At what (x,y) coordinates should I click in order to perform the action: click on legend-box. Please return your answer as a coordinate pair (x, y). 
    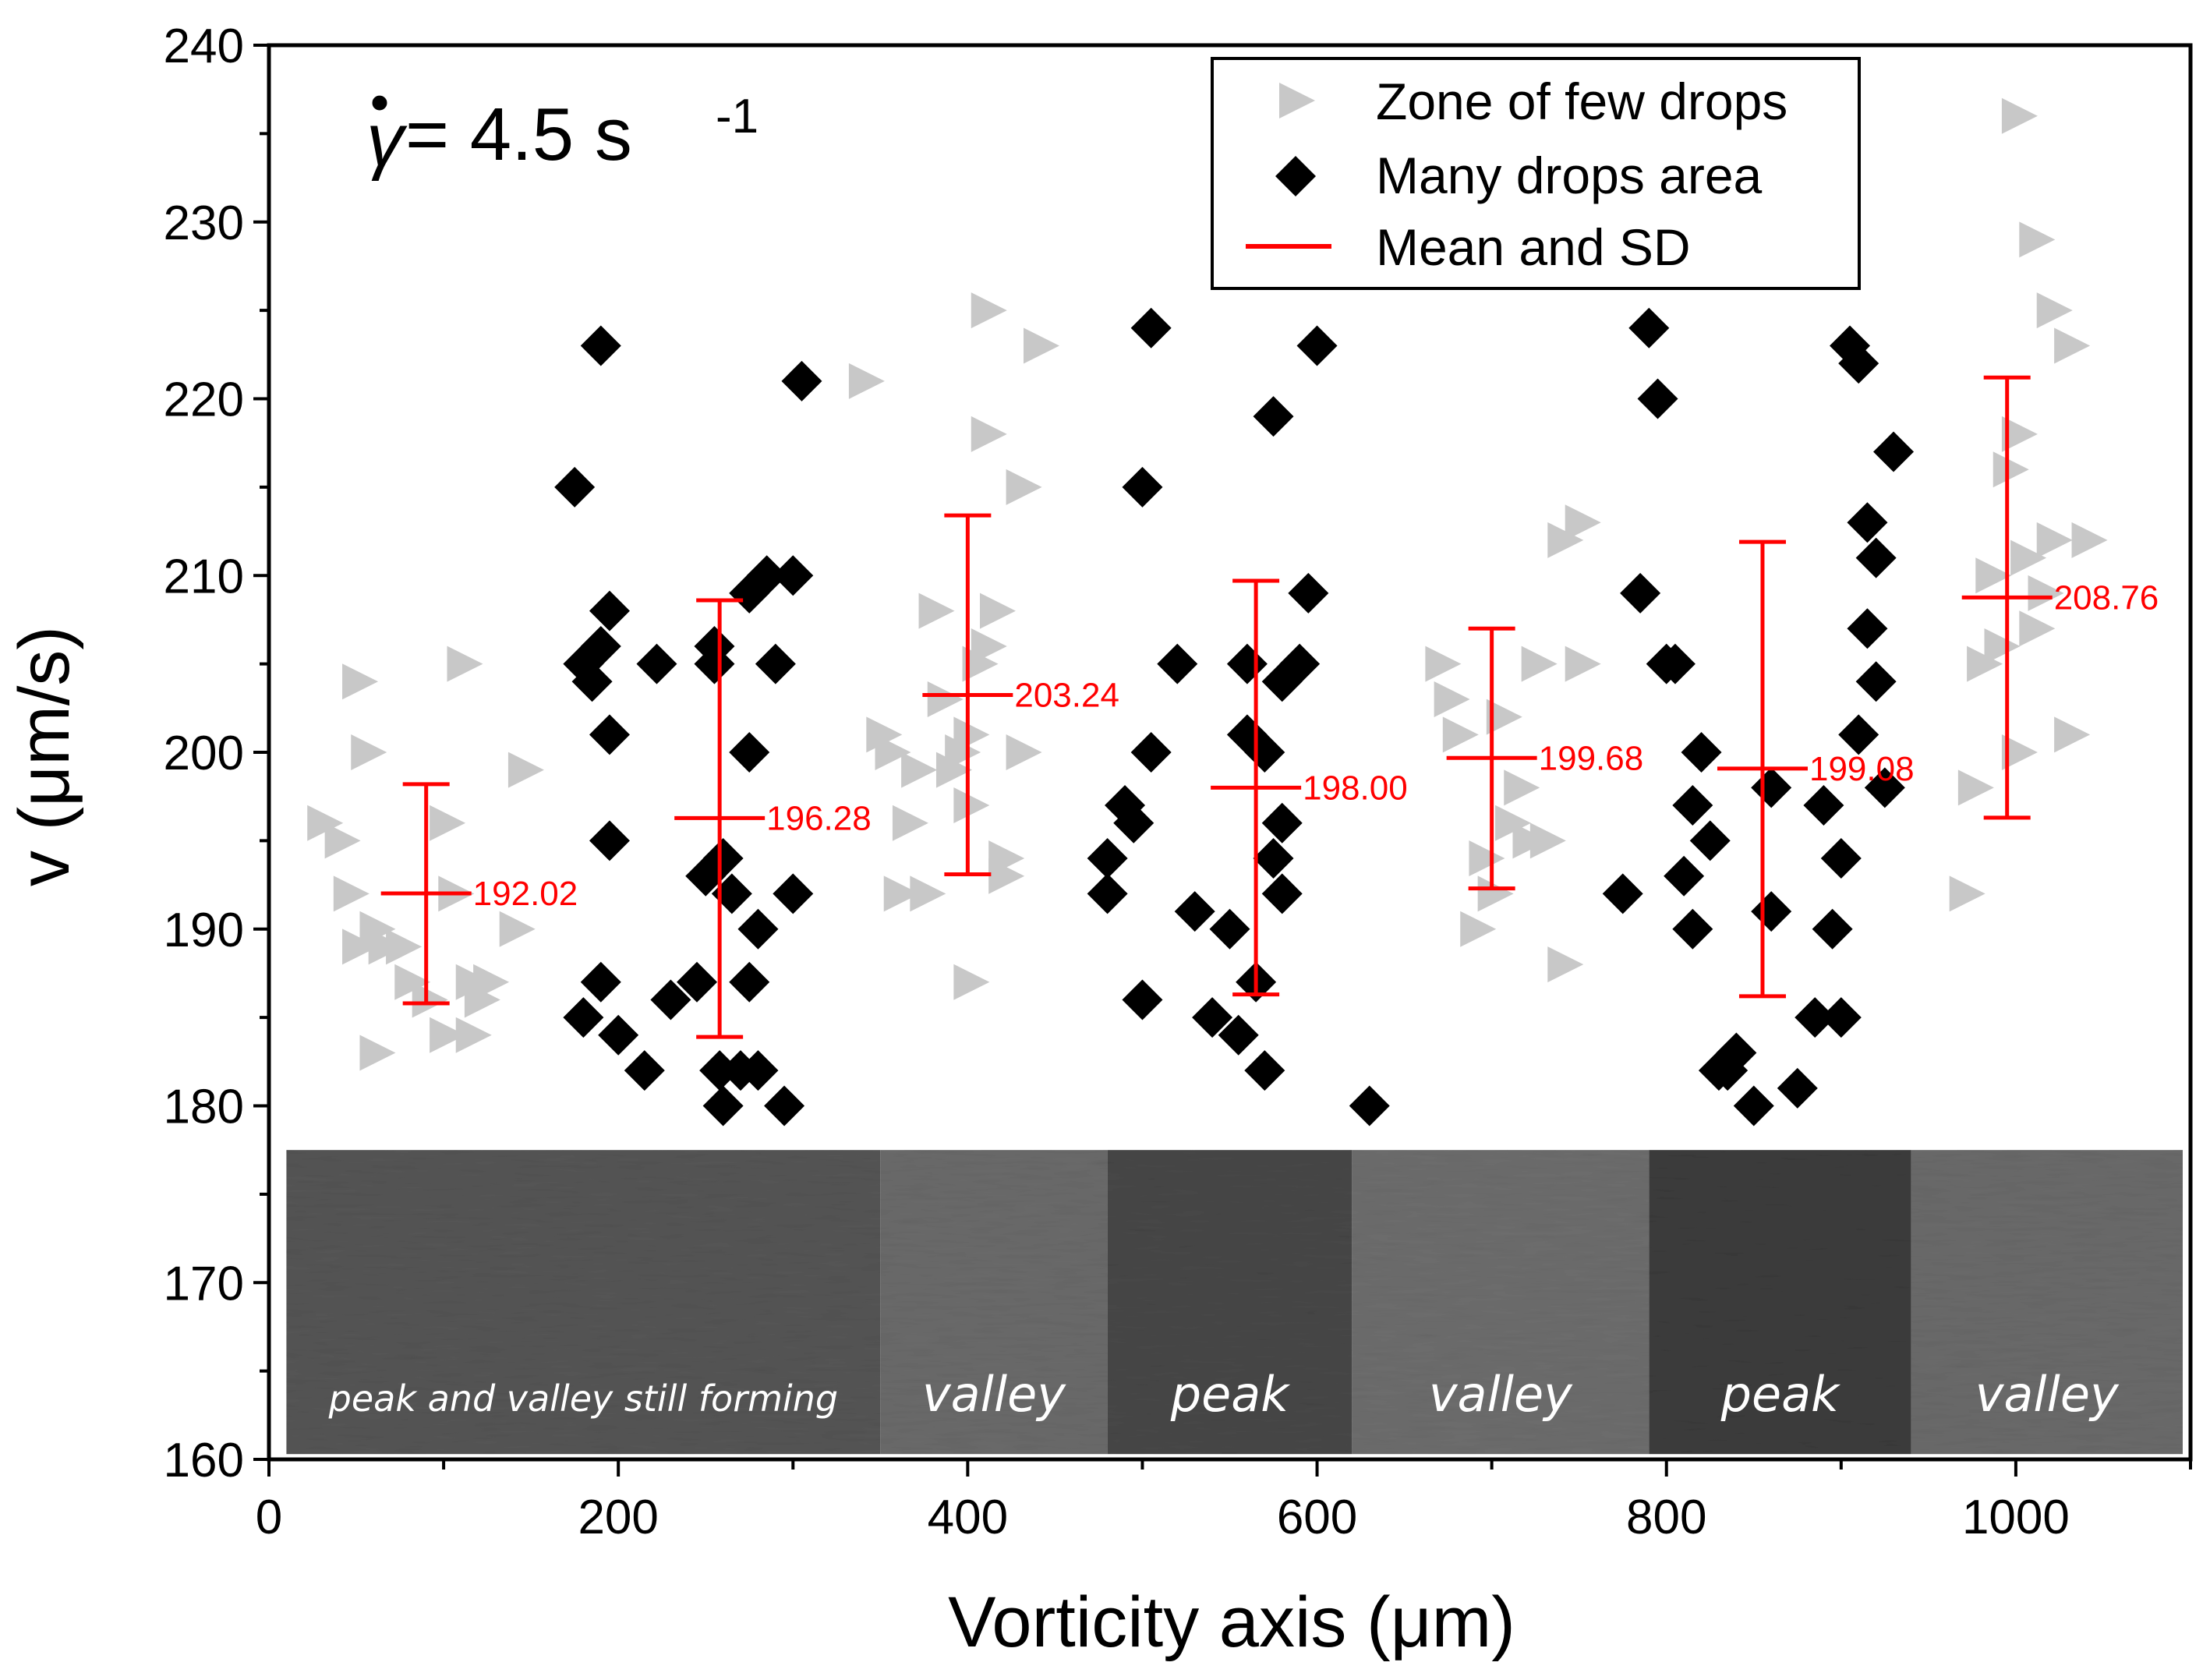
    Looking at the image, I should click on (1536, 173).